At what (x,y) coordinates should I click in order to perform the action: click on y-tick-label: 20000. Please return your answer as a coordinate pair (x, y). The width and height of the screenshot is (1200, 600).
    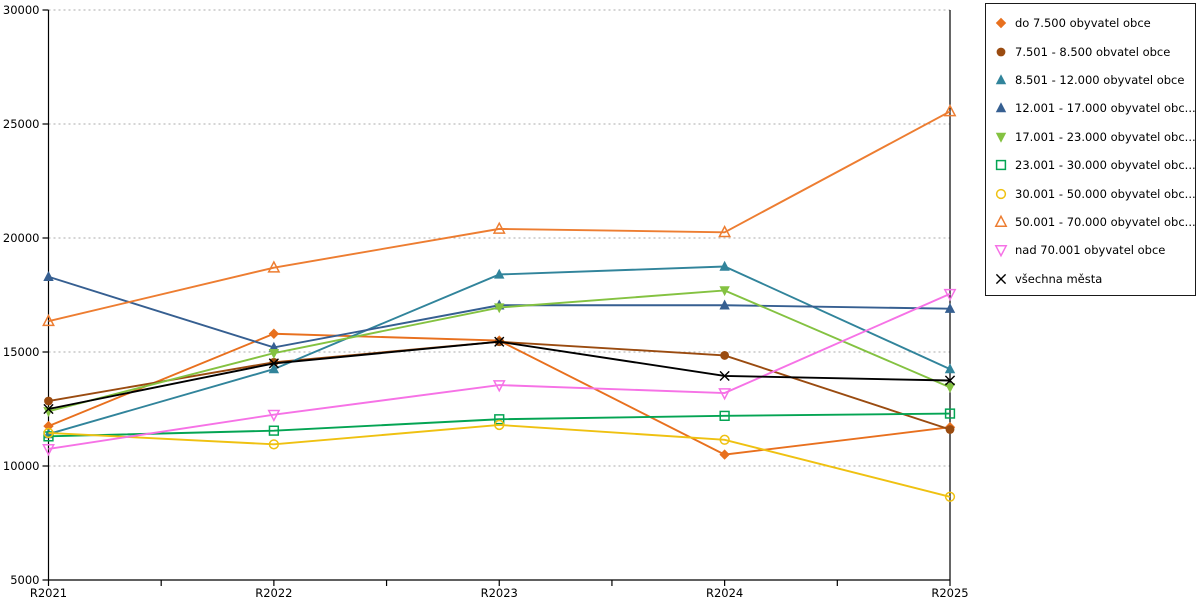
    Looking at the image, I should click on (21, 238).